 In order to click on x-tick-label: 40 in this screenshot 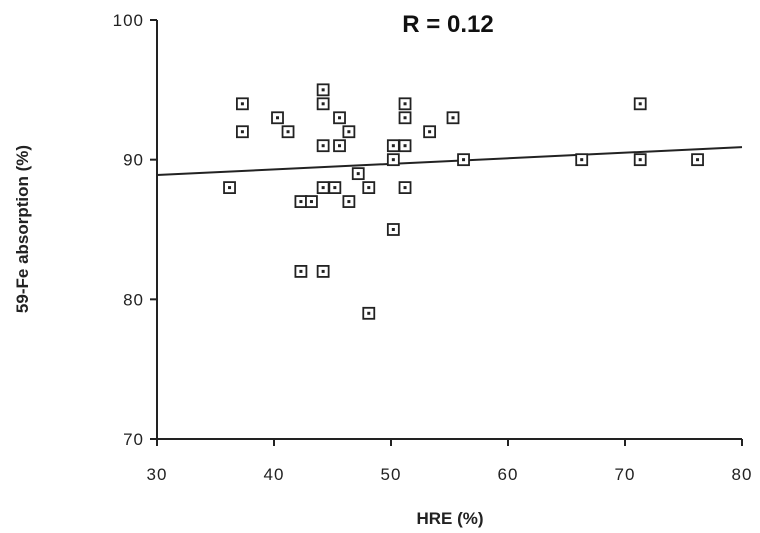, I will do `click(274, 474)`.